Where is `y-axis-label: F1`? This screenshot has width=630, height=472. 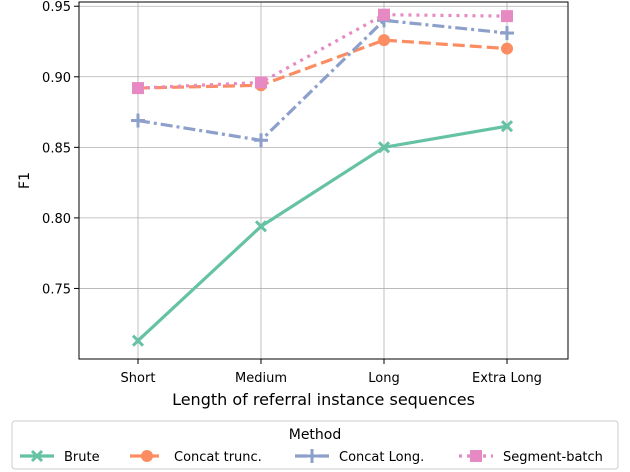
y-axis-label: F1 is located at coordinates (25, 180).